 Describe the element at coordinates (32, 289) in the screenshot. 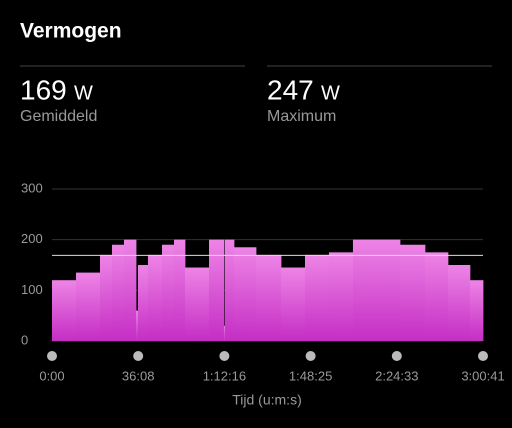

I see `y-tick-label: 100` at that location.